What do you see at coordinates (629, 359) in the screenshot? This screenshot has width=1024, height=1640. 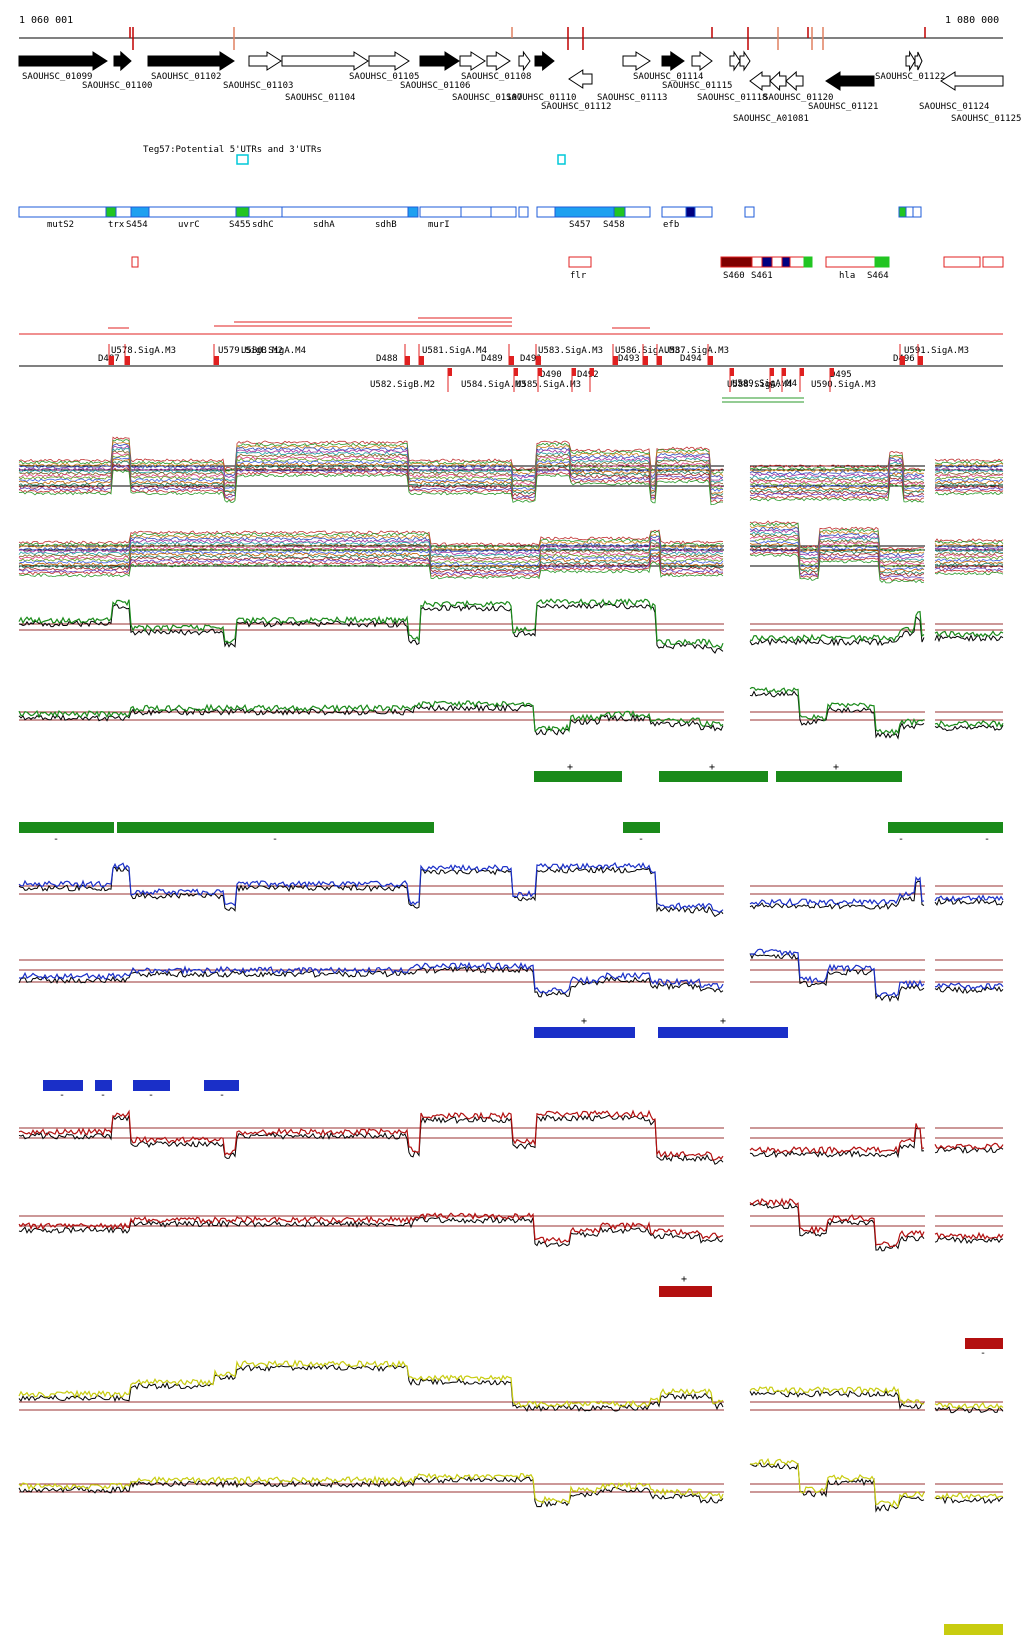 I see `d-label: D493` at bounding box center [629, 359].